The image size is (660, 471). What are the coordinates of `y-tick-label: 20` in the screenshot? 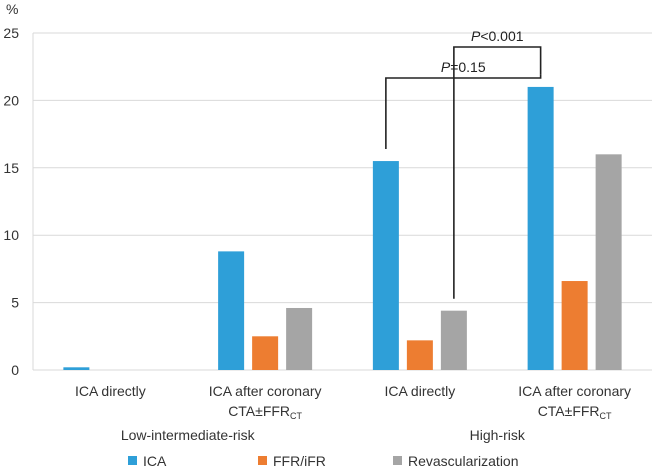 It's located at (11, 100).